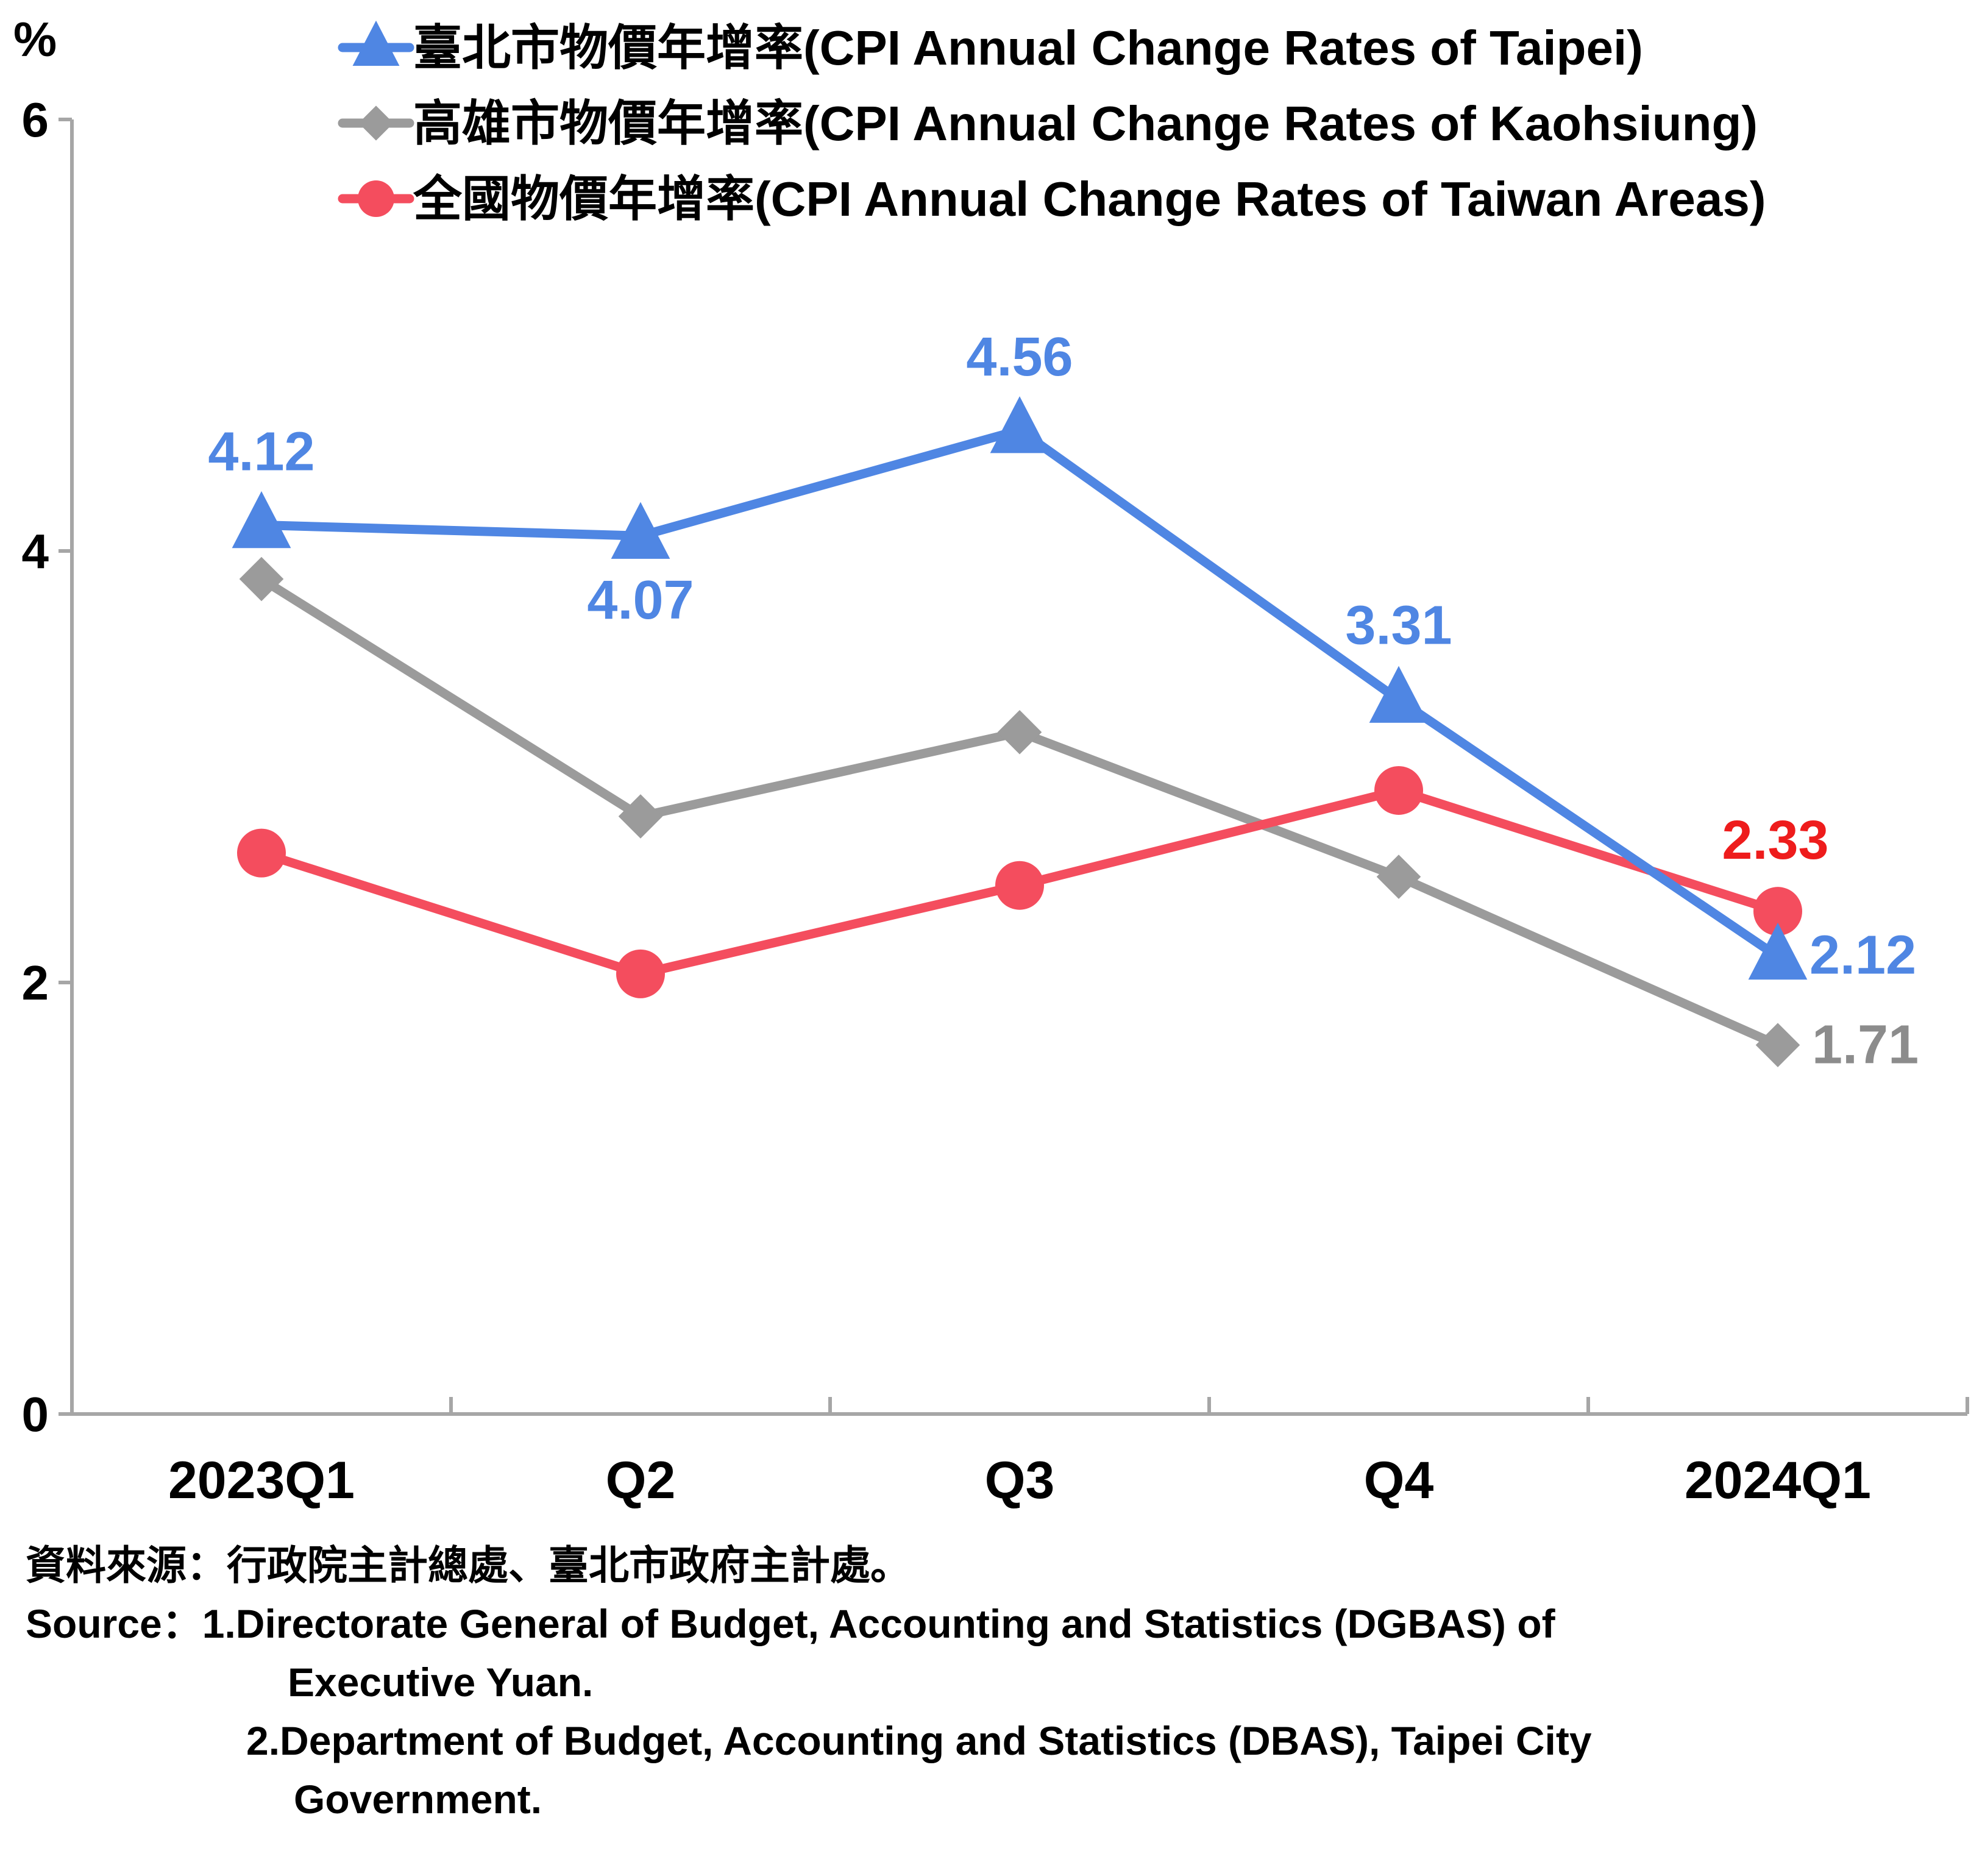 Image resolution: width=1971 pixels, height=1876 pixels. I want to click on data-label: 4.56, so click(1019, 357).